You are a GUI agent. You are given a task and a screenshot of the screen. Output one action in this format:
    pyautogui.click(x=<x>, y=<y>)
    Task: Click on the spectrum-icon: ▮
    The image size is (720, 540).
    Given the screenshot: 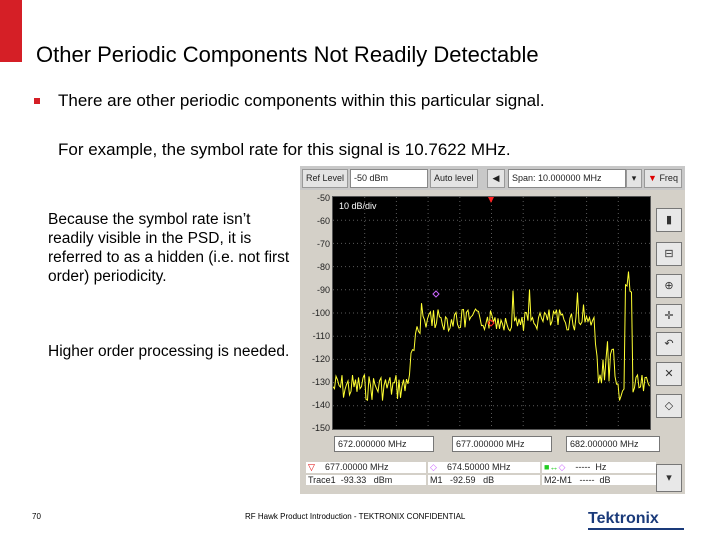 What is the action you would take?
    pyautogui.click(x=669, y=220)
    